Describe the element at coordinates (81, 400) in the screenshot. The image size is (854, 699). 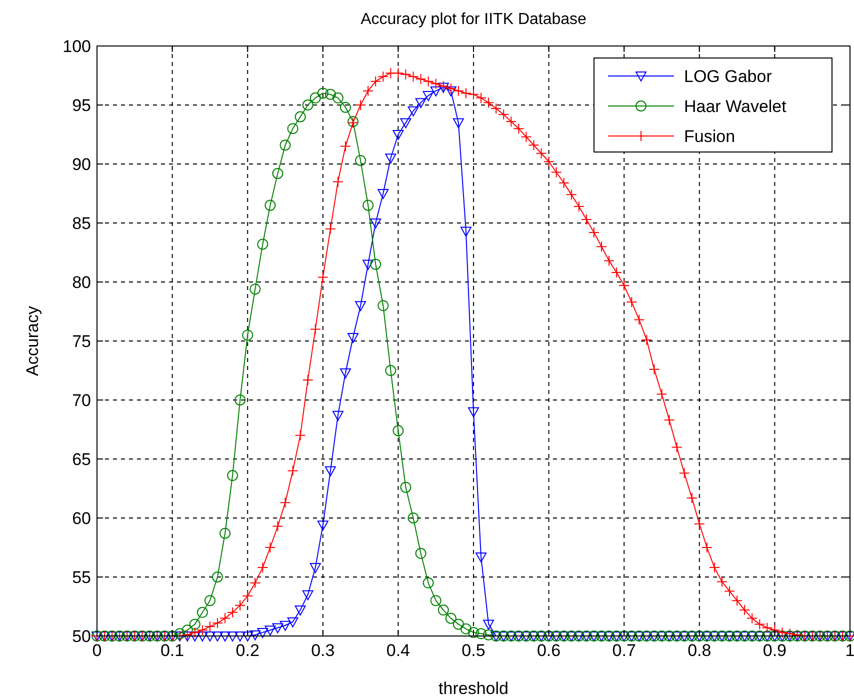
I see `y-tick-label: 70` at that location.